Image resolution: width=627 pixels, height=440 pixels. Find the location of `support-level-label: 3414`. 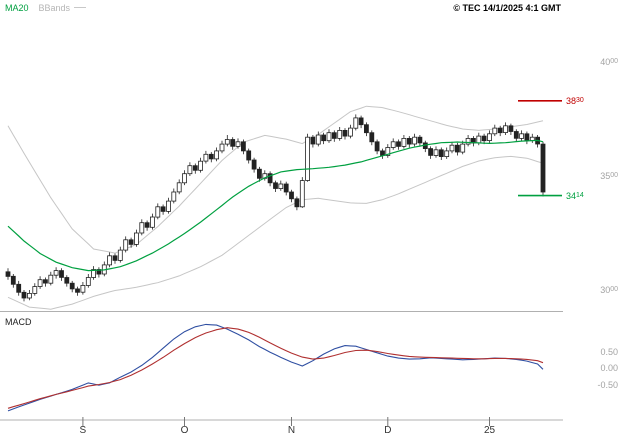

support-level-label: 3414 is located at coordinates (575, 195).